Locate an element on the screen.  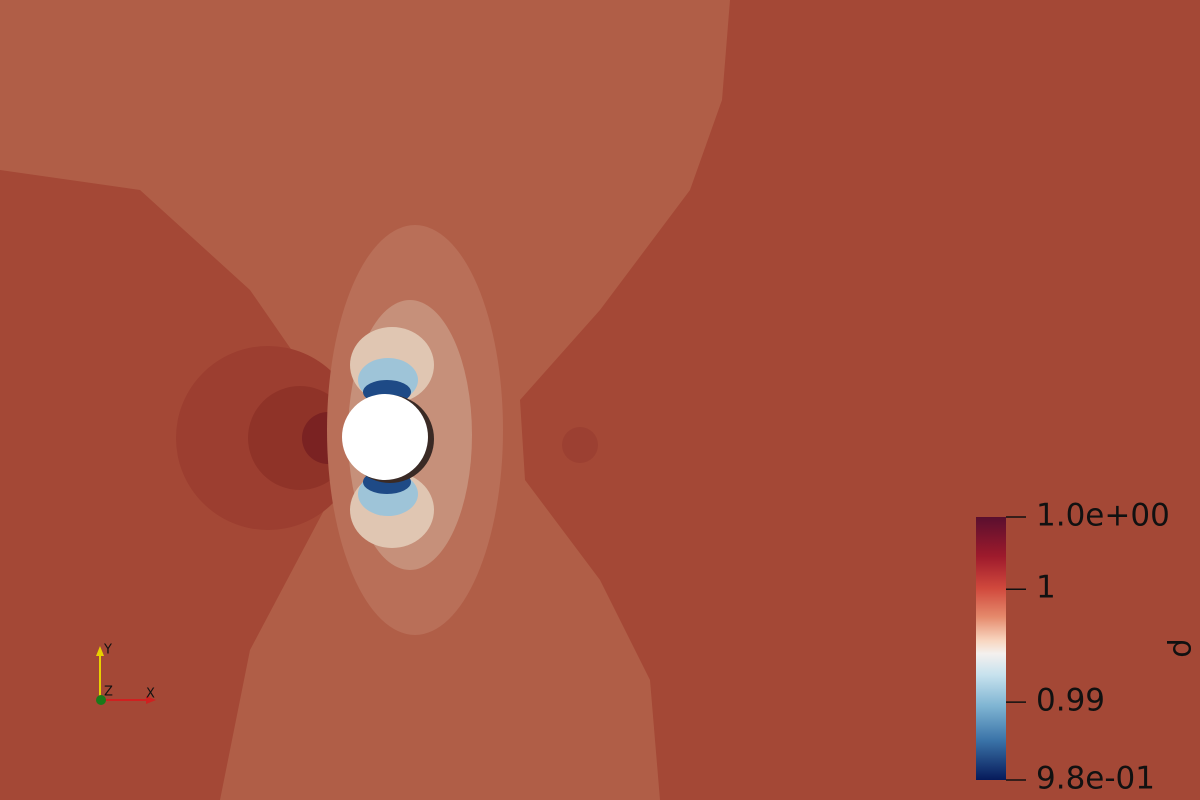
colorbar-title: ρ is located at coordinates (1183, 648).